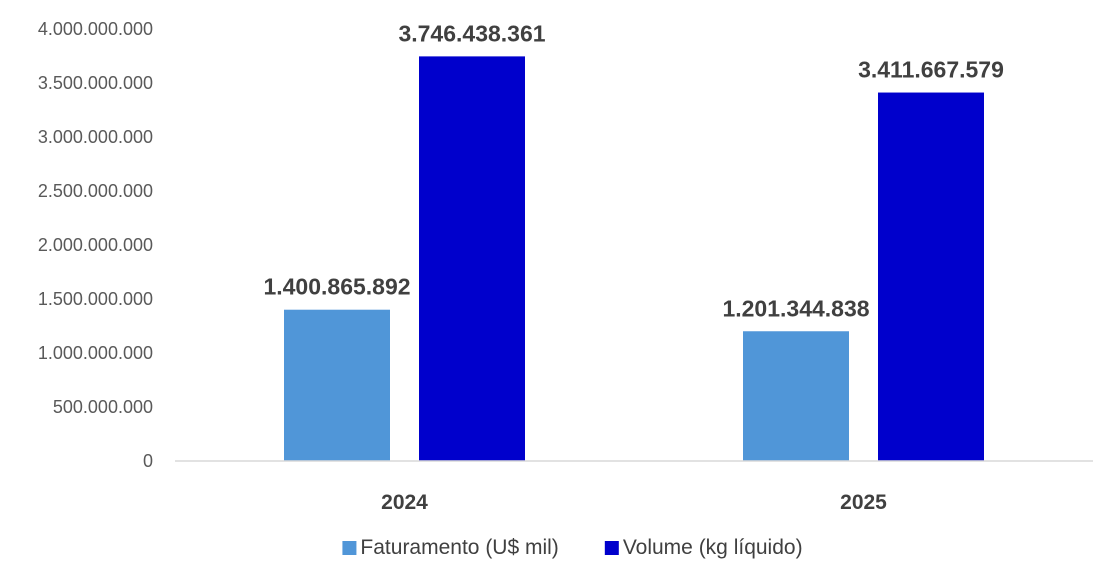 Image resolution: width=1105 pixels, height=575 pixels. What do you see at coordinates (795, 308) in the screenshot?
I see `data-label: 1.201.344.838` at bounding box center [795, 308].